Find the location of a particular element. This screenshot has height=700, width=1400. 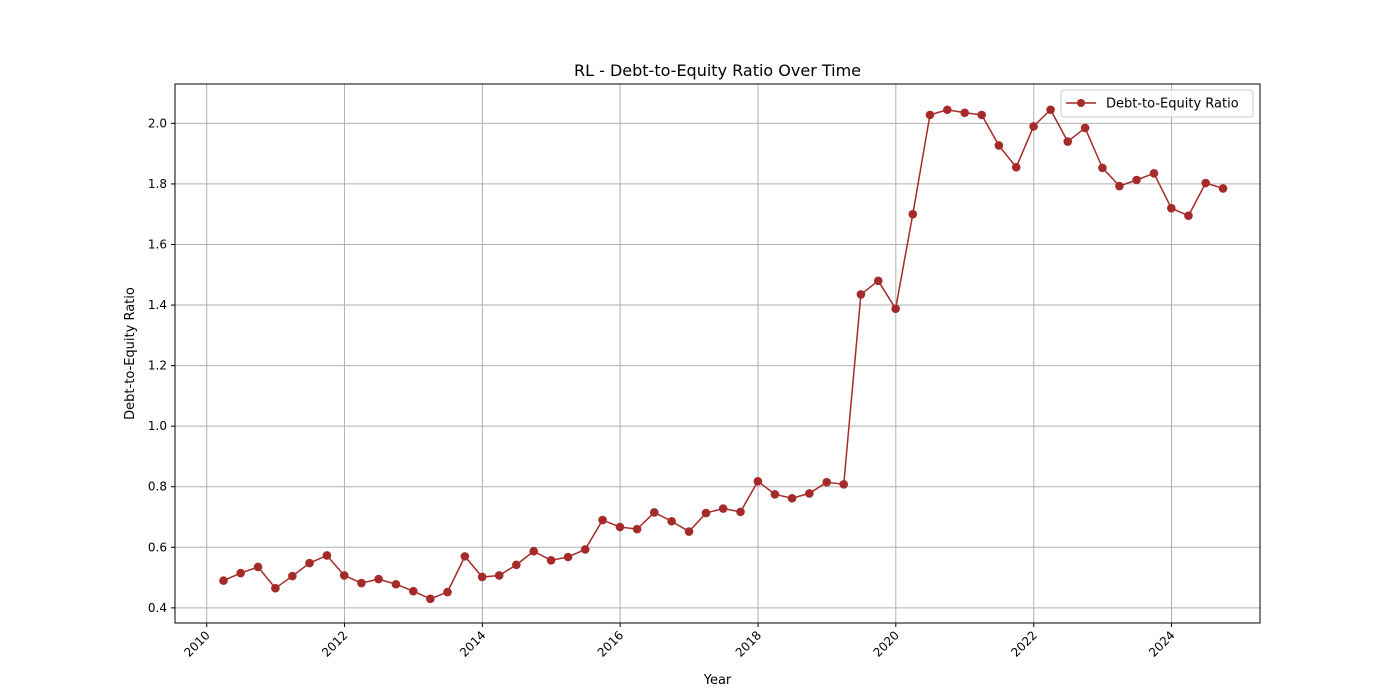

y-axis-label: Debt-to-Equity Ratio is located at coordinates (130, 353).